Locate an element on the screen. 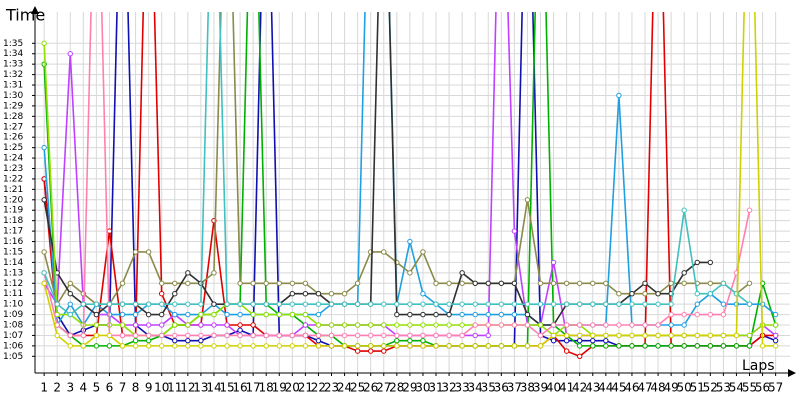  y-tick-label: 1:32 is located at coordinates (13, 75).